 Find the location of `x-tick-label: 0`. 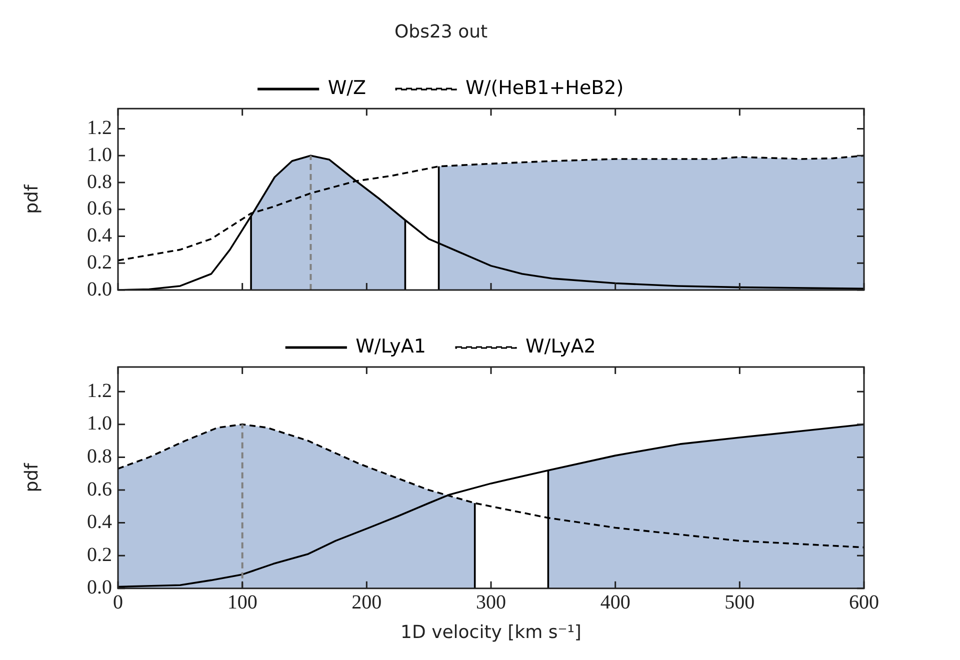

x-tick-label: 0 is located at coordinates (118, 603).